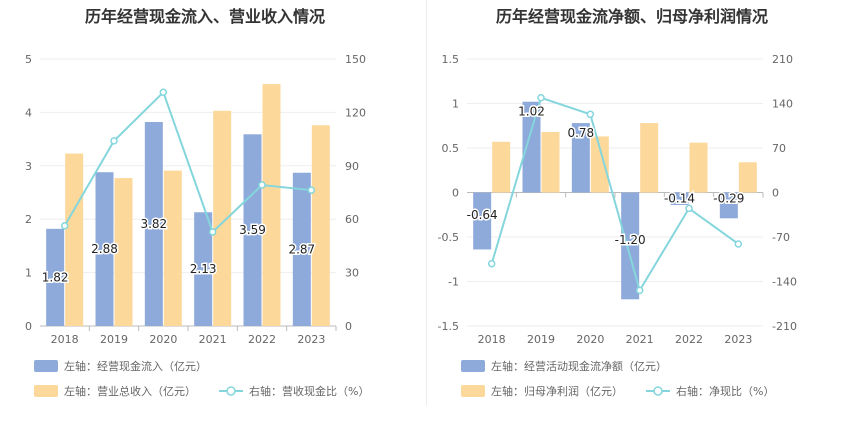  What do you see at coordinates (163, 339) in the screenshot?
I see `chart-1-x-tick-label: 2020` at bounding box center [163, 339].